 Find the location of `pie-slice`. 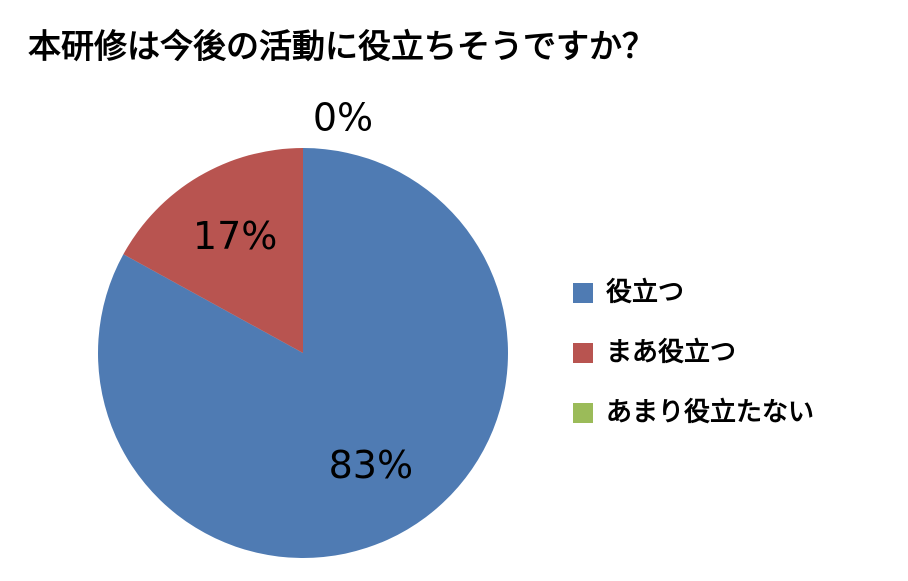

pie-slice is located at coordinates (213, 250).